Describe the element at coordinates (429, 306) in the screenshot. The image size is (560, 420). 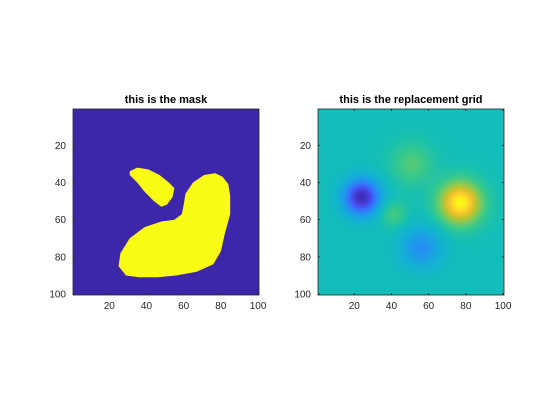
I see `grid-x-tick-label: 60` at that location.